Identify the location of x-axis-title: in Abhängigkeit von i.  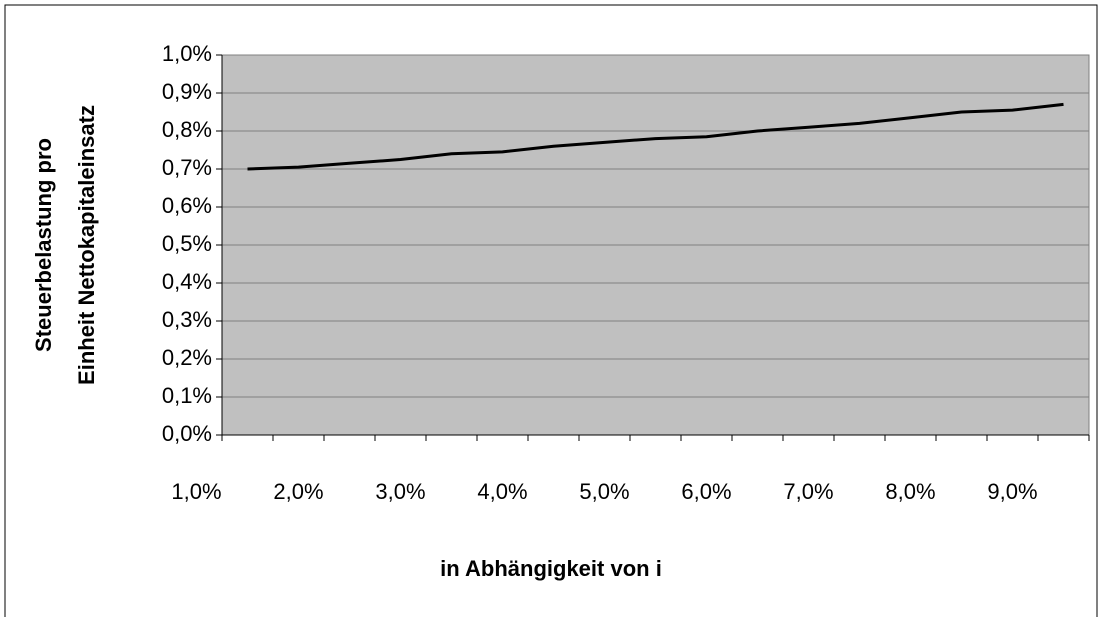
(551, 568).